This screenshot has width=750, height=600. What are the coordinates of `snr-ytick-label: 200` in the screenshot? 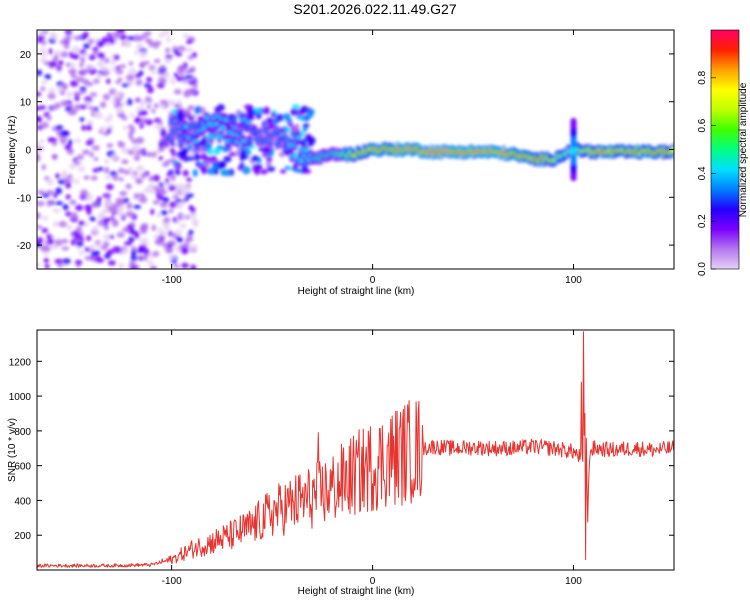 It's located at (22, 536).